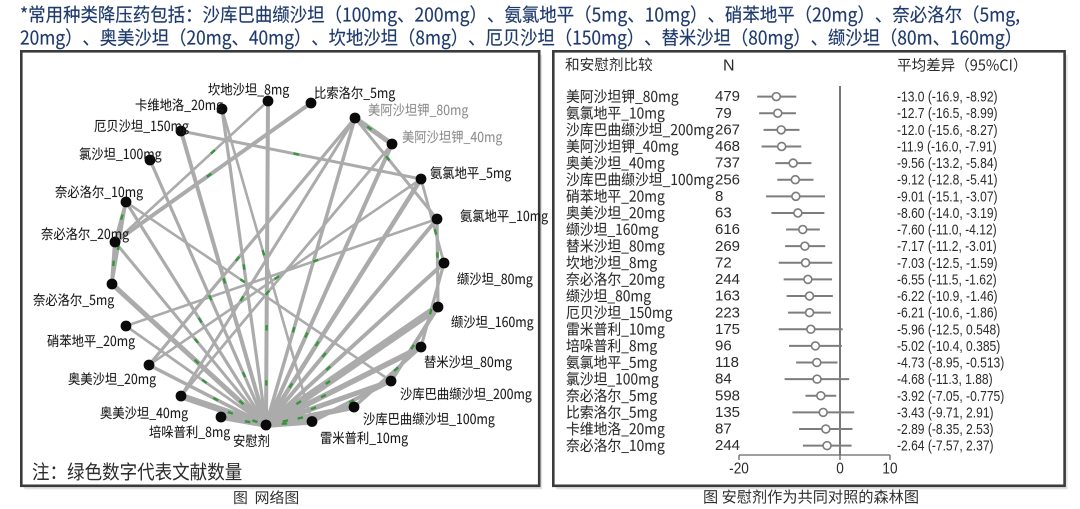 This screenshot has height=509, width=1080. Describe the element at coordinates (948, 346) in the screenshot. I see `svg-text: -5.02 (-10.4, 0.385)` at that location.